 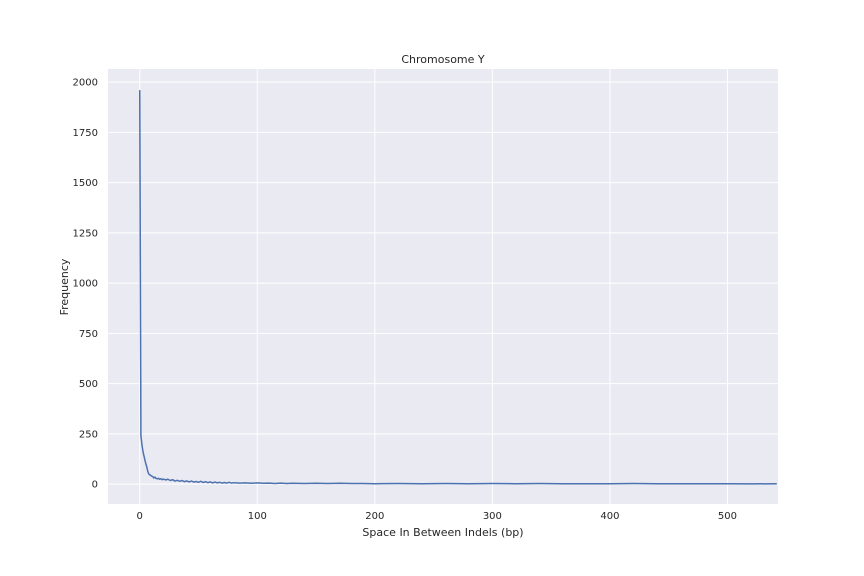 What do you see at coordinates (442, 532) in the screenshot?
I see `x-axis-label: Space In Between Indels (bp)` at bounding box center [442, 532].